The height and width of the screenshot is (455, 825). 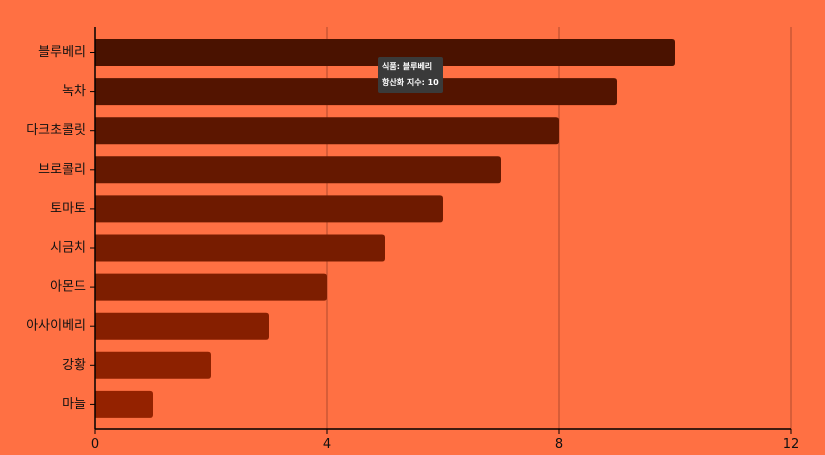 I want to click on y-tick-label-7: 아사이베리, so click(x=56, y=326).